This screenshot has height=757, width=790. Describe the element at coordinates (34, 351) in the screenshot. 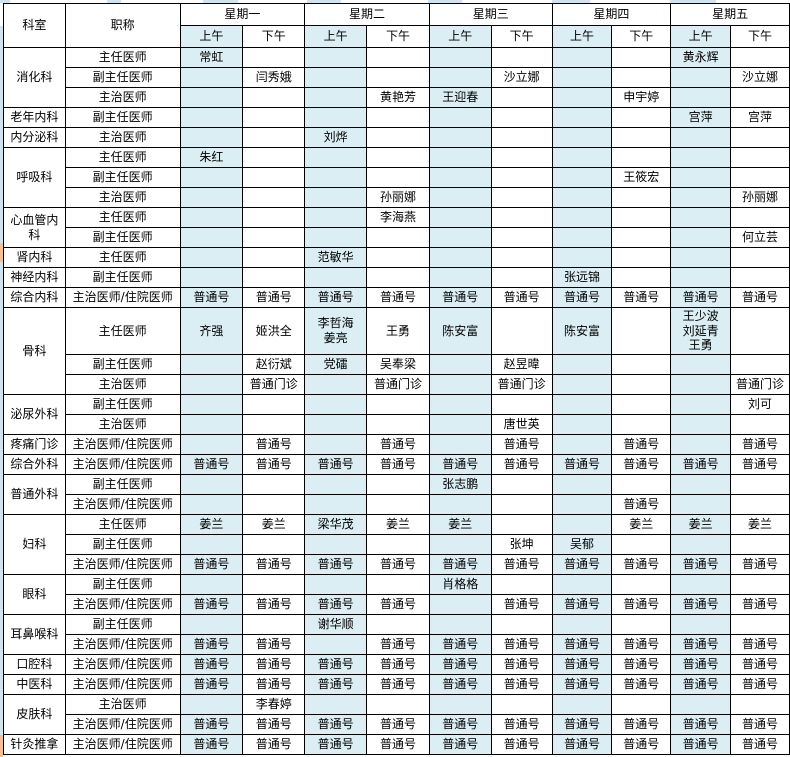

I see `dept-cell: 骨科` at that location.